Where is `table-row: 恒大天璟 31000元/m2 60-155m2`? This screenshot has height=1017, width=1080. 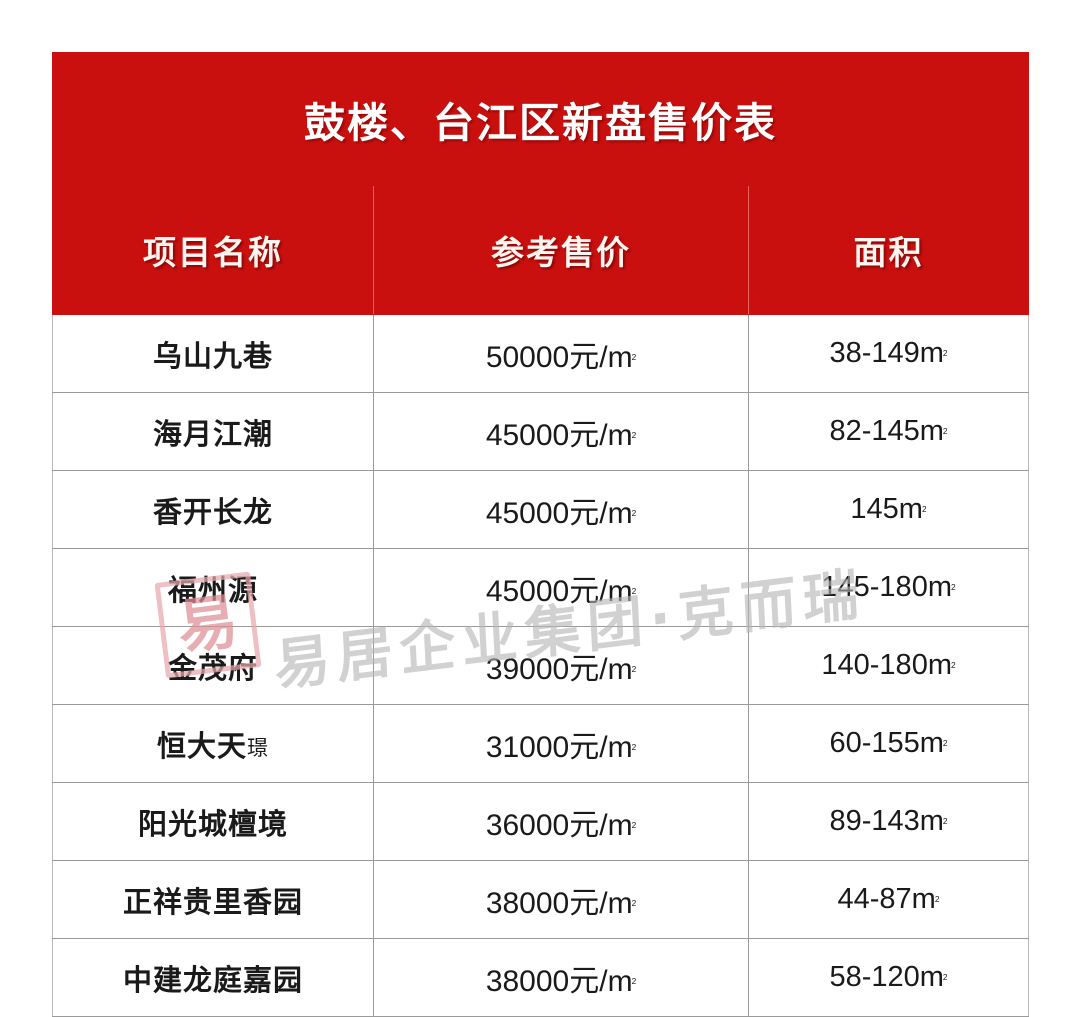 table-row: 恒大天璟 31000元/m2 60-155m2 is located at coordinates (540, 743).